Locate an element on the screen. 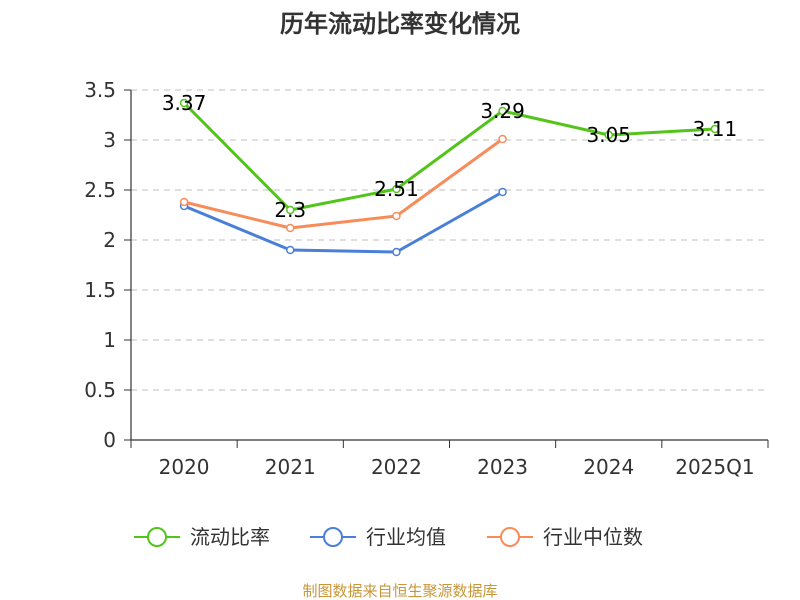 This screenshot has height=600, width=800. x-tick-label: 2025Q1 is located at coordinates (714, 467).